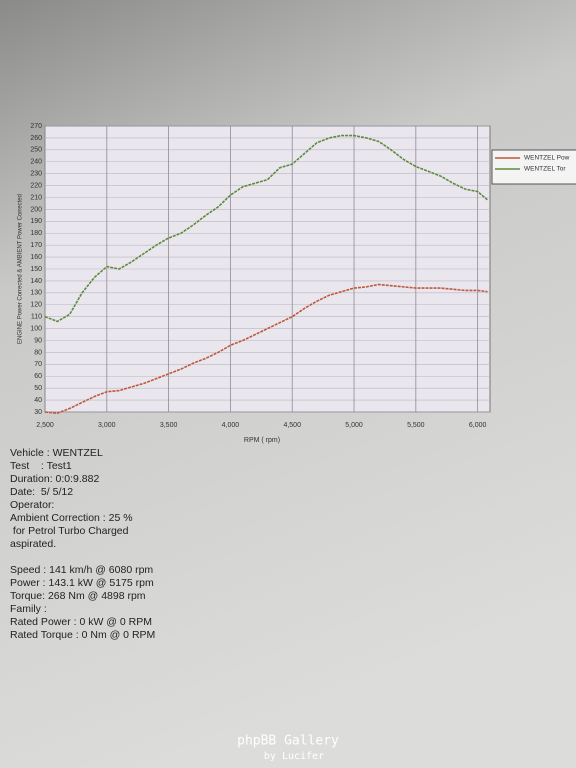  Describe the element at coordinates (36, 257) in the screenshot. I see `y-tick-label: 160` at that location.